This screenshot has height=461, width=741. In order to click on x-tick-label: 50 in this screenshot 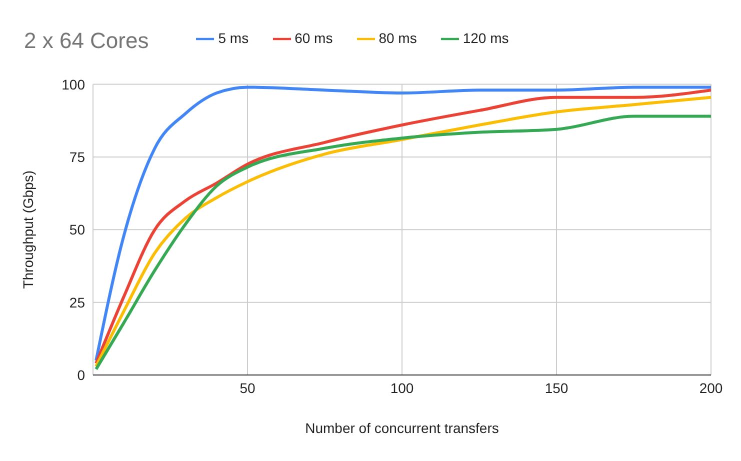, I will do `click(248, 388)`.